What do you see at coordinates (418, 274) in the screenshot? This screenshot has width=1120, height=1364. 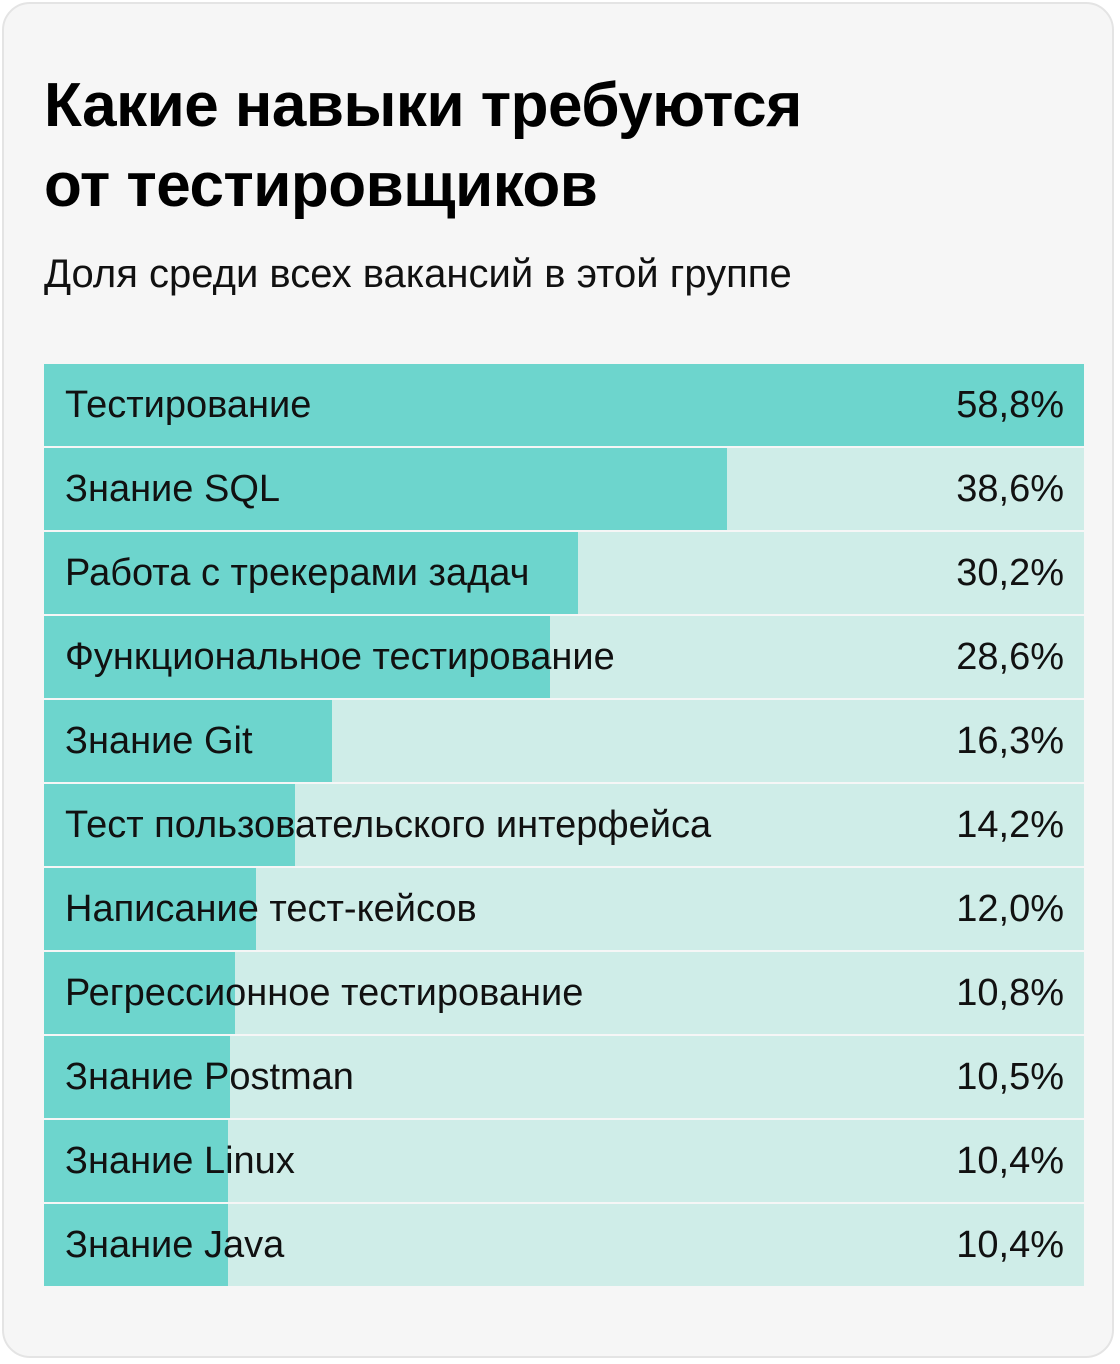 I see `chart-subtitle: Доля среди всех вакансий в этой группе` at bounding box center [418, 274].